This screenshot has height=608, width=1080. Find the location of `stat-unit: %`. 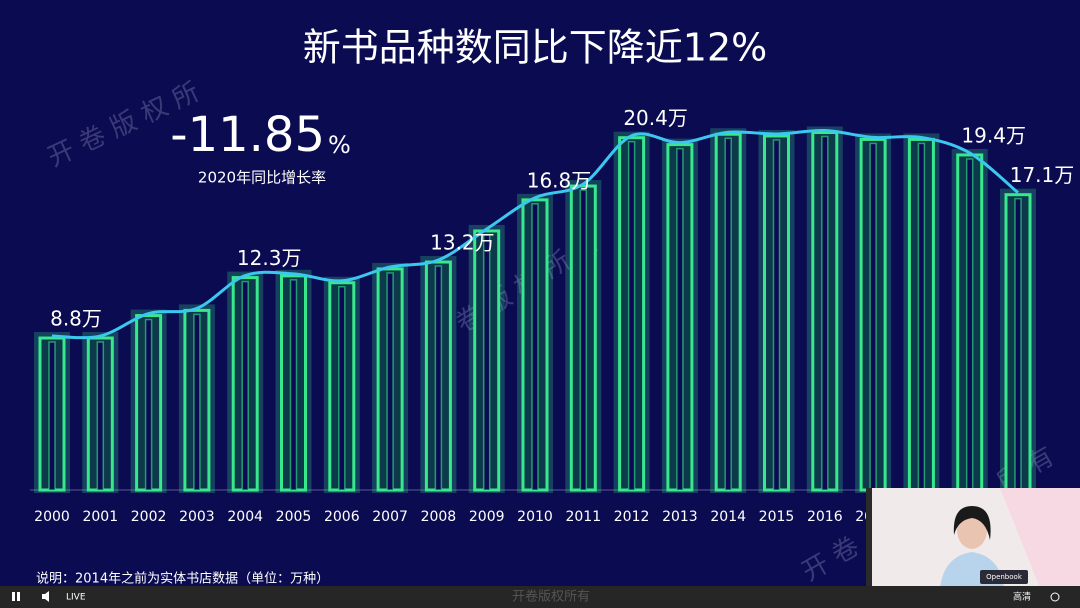

stat-unit: % is located at coordinates (339, 145).